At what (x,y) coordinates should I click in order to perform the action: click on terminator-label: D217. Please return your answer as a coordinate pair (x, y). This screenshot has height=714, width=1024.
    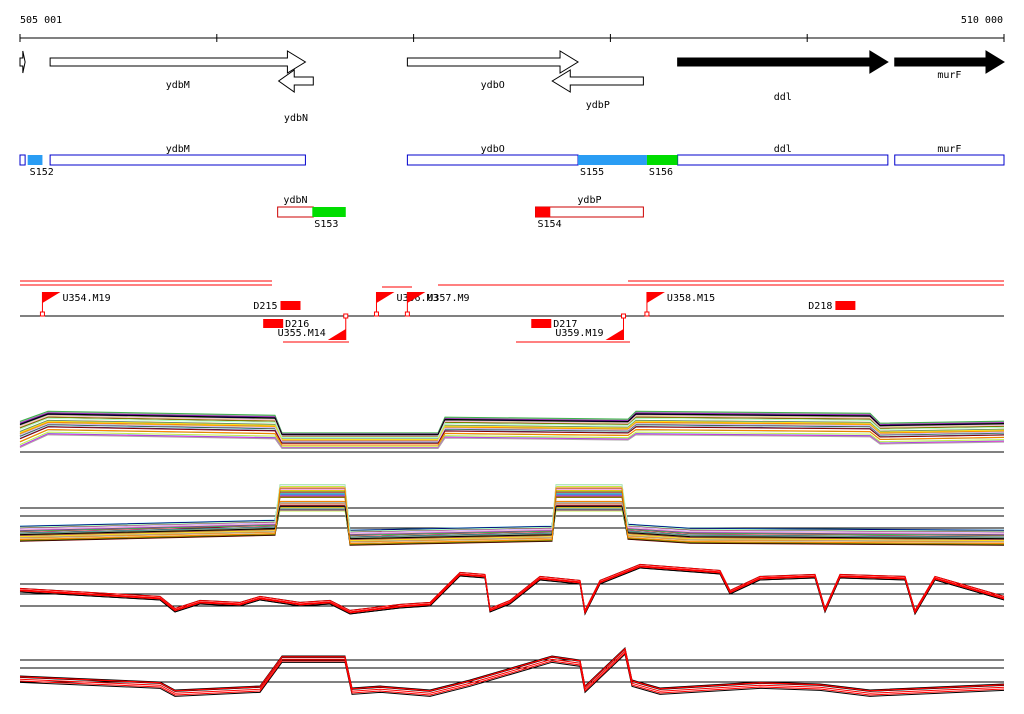
    Looking at the image, I should click on (565, 324).